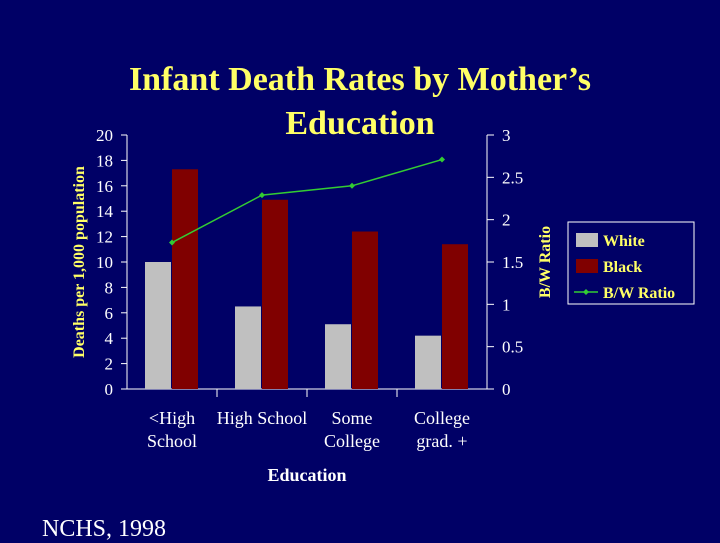  I want to click on x-tick-label: <High, so click(172, 418).